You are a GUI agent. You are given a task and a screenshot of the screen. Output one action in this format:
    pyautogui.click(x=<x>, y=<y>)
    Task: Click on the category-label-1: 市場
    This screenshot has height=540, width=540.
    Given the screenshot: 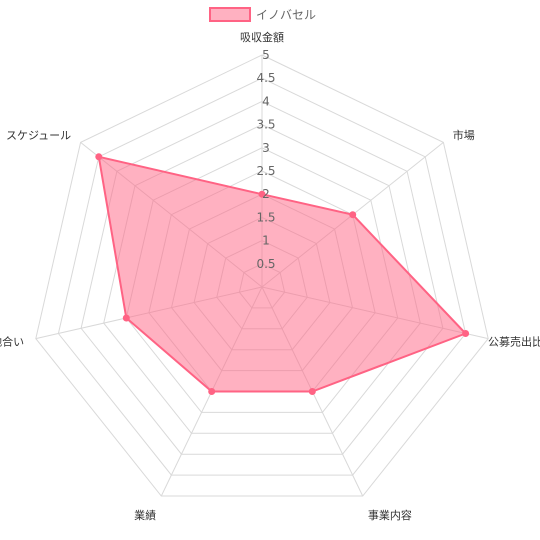 What is the action you would take?
    pyautogui.click(x=464, y=135)
    